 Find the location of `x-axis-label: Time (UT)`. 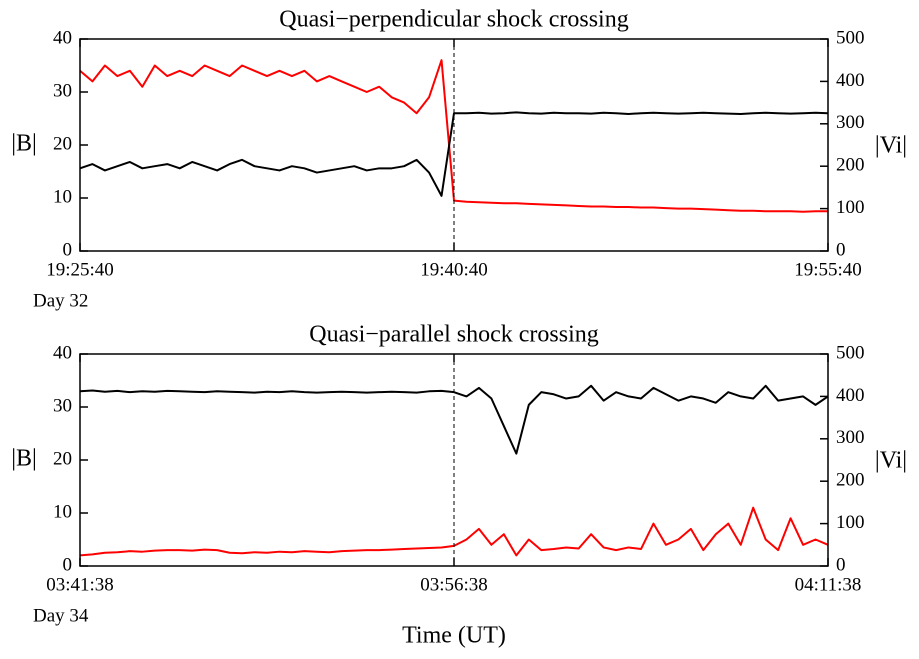

x-axis-label: Time (UT) is located at coordinates (454, 636).